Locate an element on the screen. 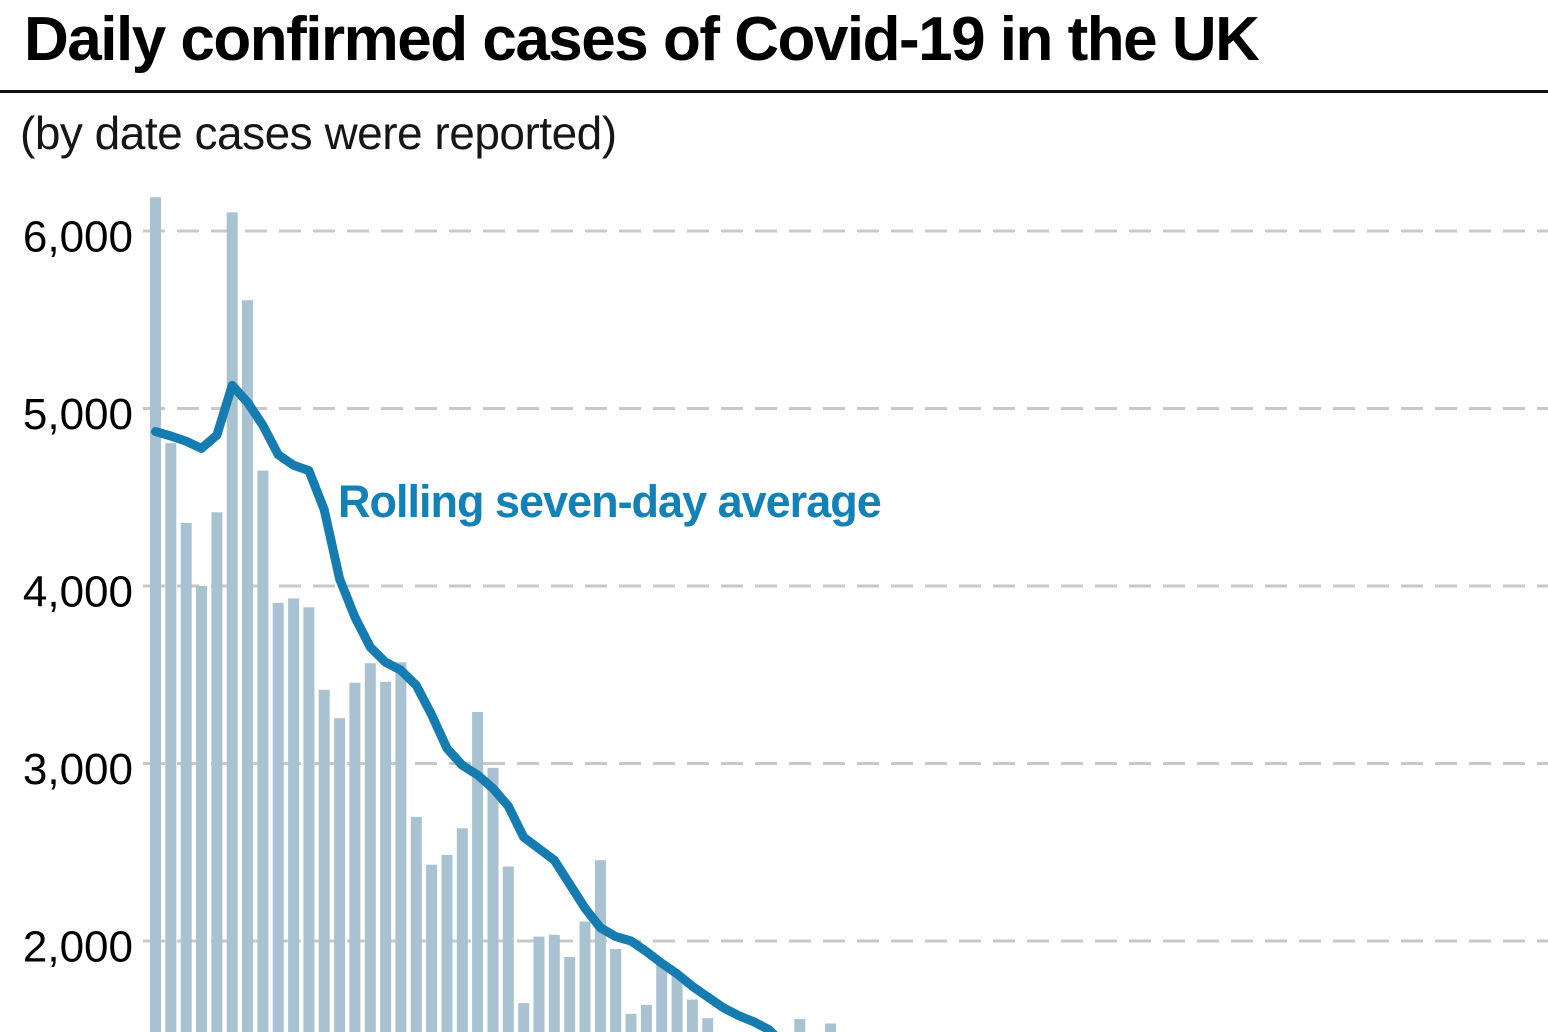 The width and height of the screenshot is (1548, 1032). y-tick-label-2,000: 2,000 is located at coordinates (78, 947).